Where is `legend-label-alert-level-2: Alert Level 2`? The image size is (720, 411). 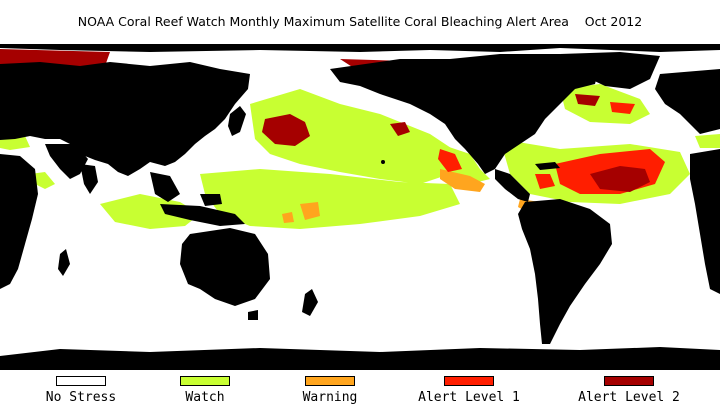 legend-label-alert-level-2: Alert Level 2 is located at coordinates (629, 397).